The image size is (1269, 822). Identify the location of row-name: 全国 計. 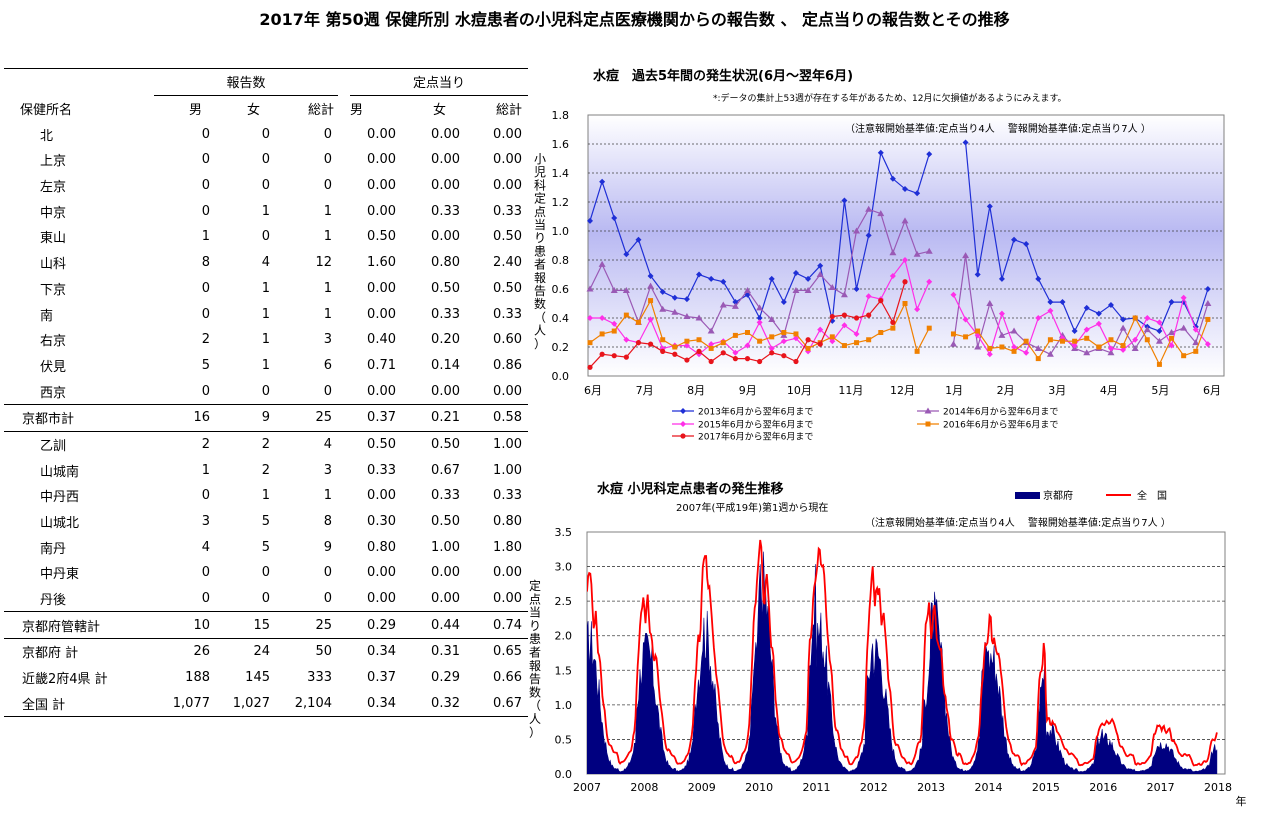
(79, 704).